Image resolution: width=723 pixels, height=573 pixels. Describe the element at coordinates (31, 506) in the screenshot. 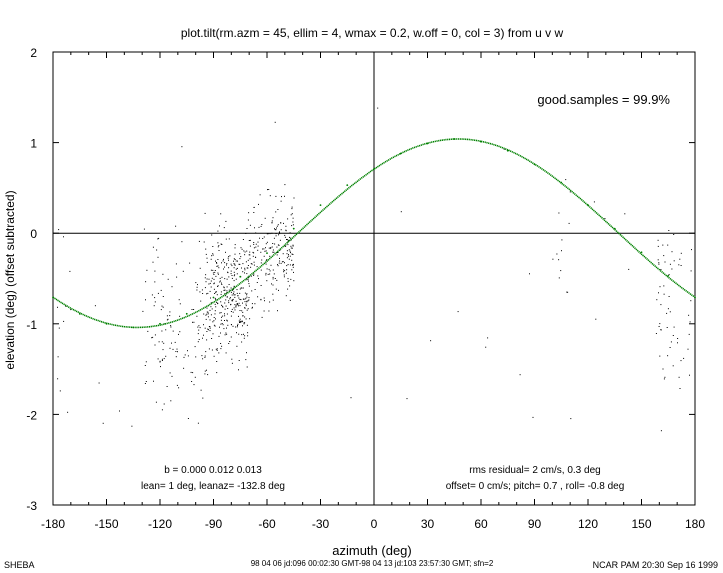

I see `y-tick-label: -3` at that location.